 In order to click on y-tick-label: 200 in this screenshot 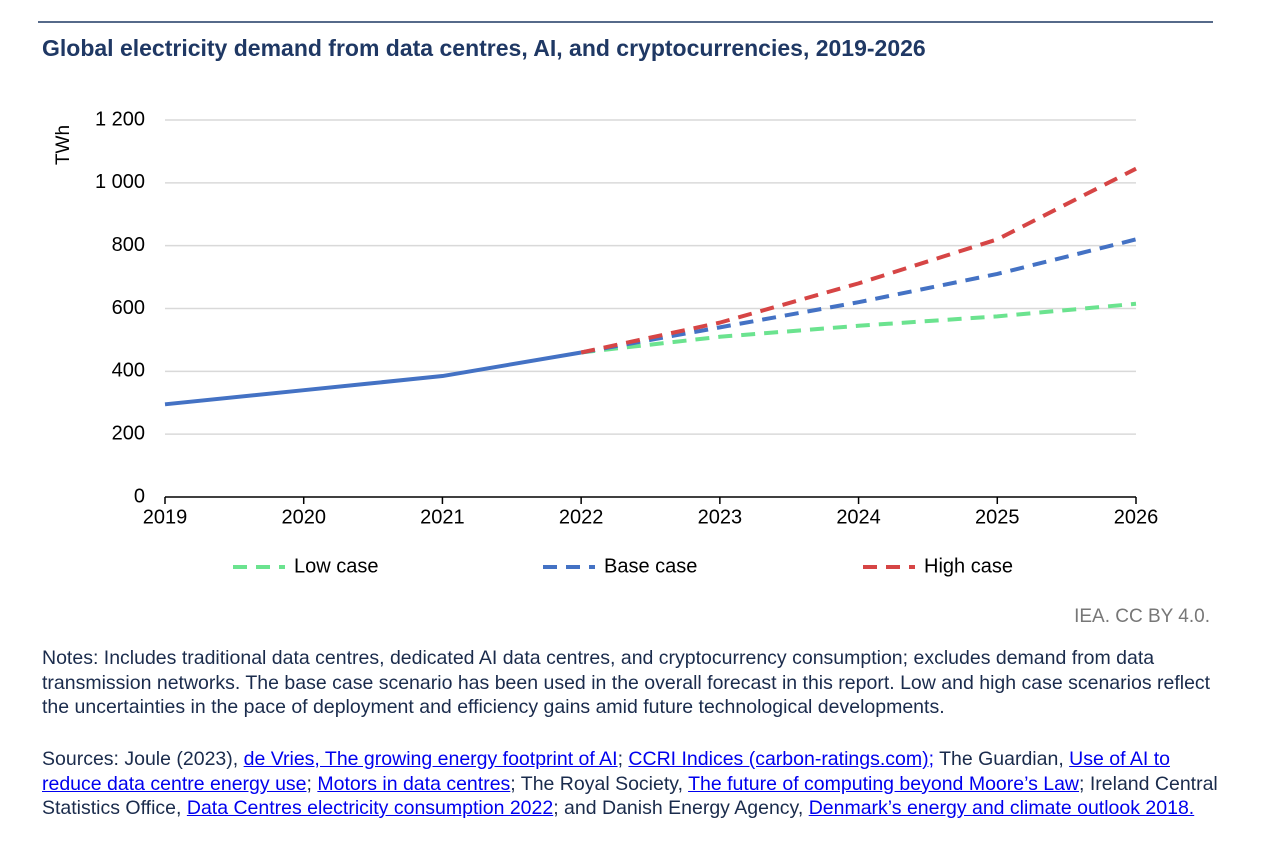, I will do `click(128, 433)`.